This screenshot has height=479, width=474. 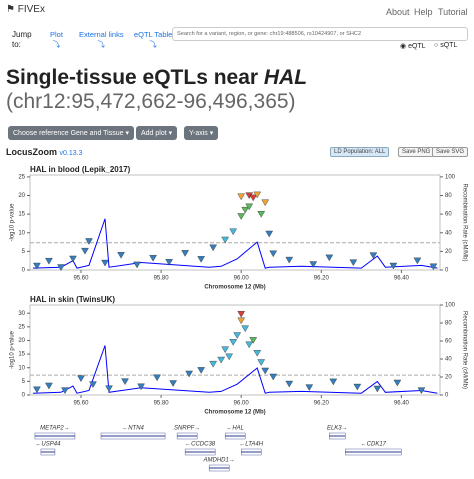 I want to click on lz-version: v0.13.3, so click(x=71, y=153).